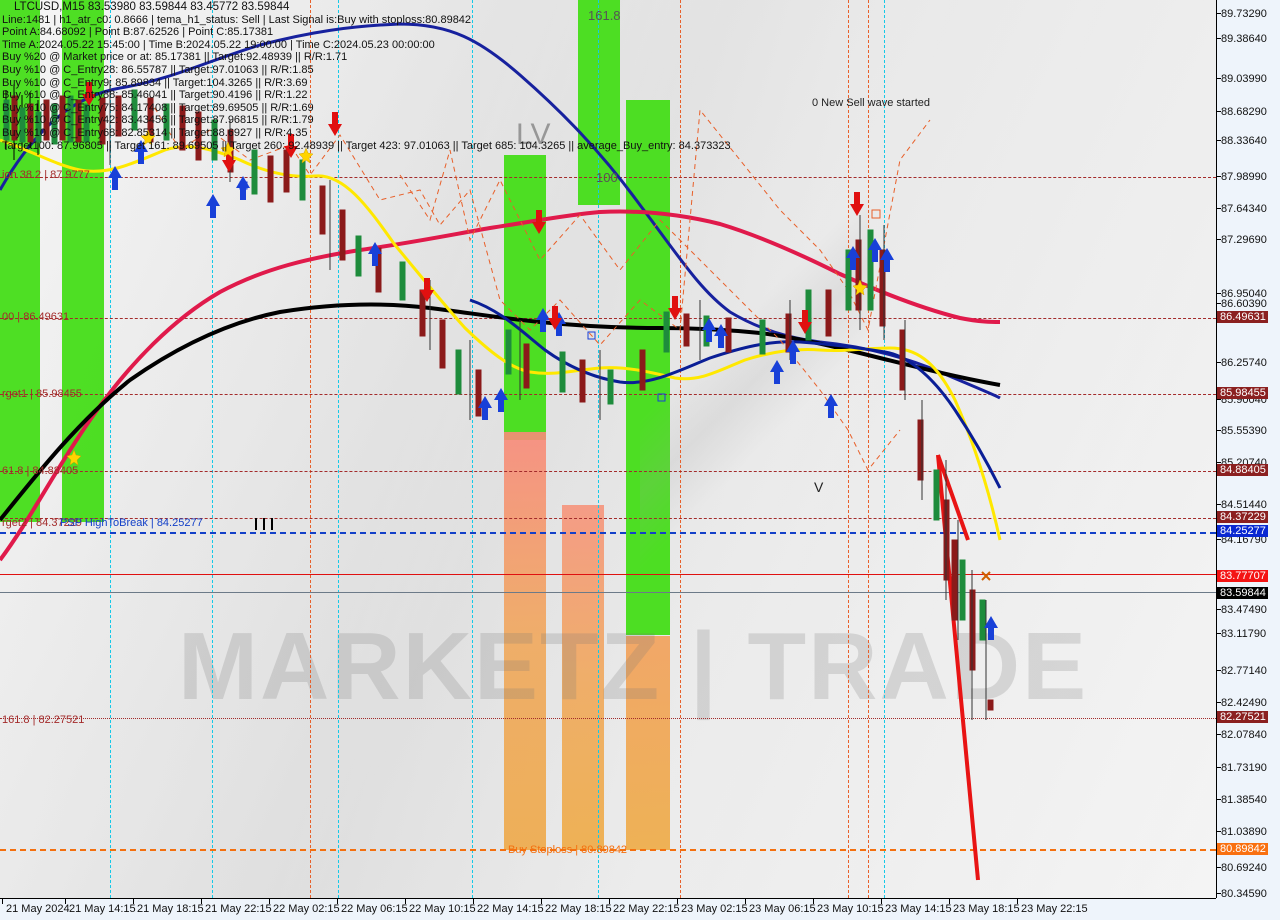  I want to click on logo-watermark, so click(755, 380).